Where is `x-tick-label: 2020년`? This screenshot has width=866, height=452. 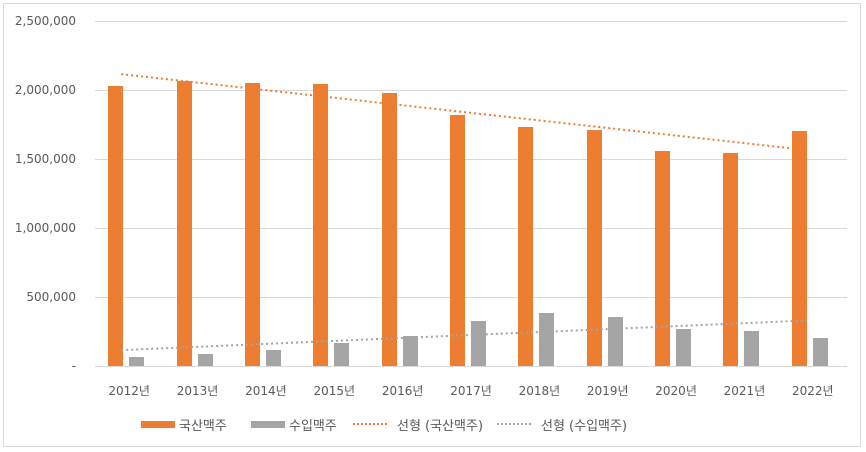
x-tick-label: 2020년 is located at coordinates (676, 391).